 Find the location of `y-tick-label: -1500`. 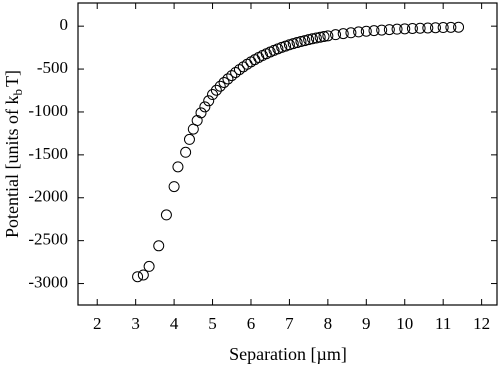

y-tick-label: -1500 is located at coordinates (48, 153).